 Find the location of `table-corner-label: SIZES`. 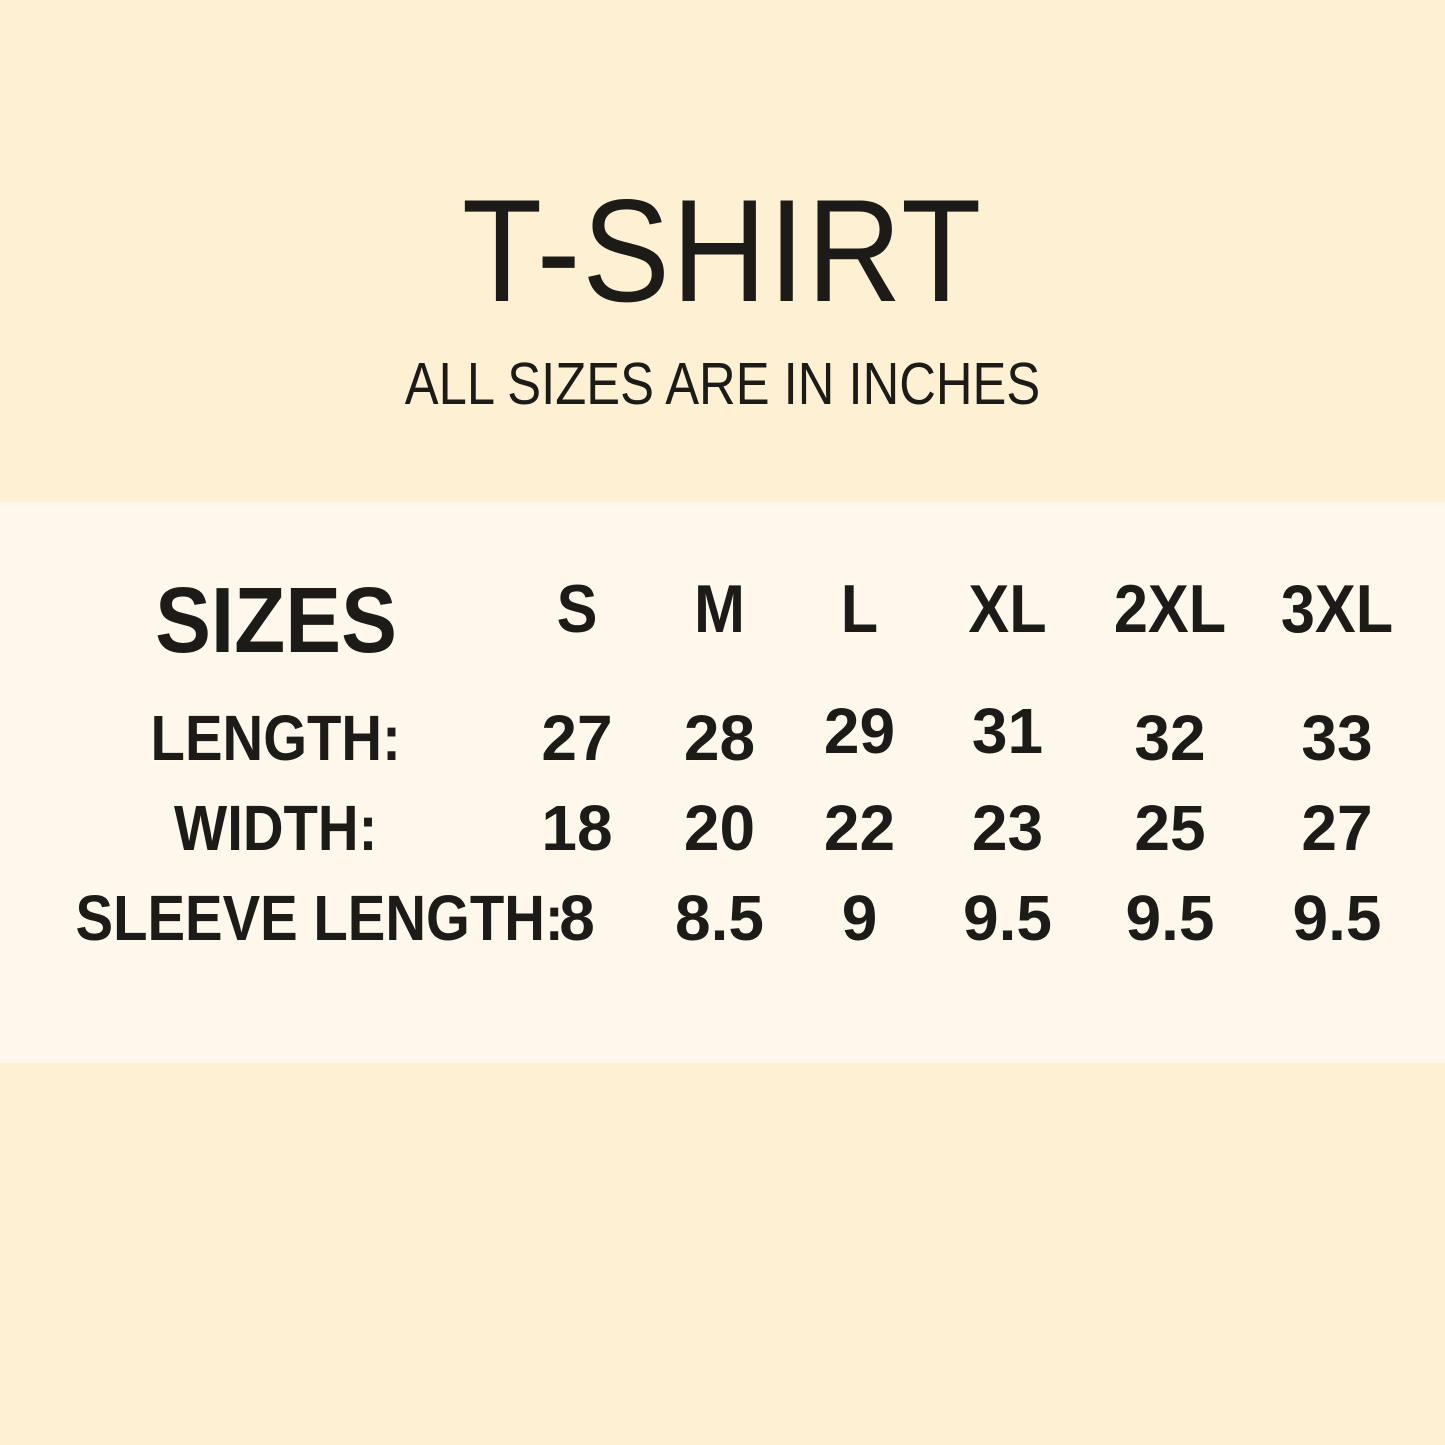

table-corner-label: SIZES is located at coordinates (276, 620).